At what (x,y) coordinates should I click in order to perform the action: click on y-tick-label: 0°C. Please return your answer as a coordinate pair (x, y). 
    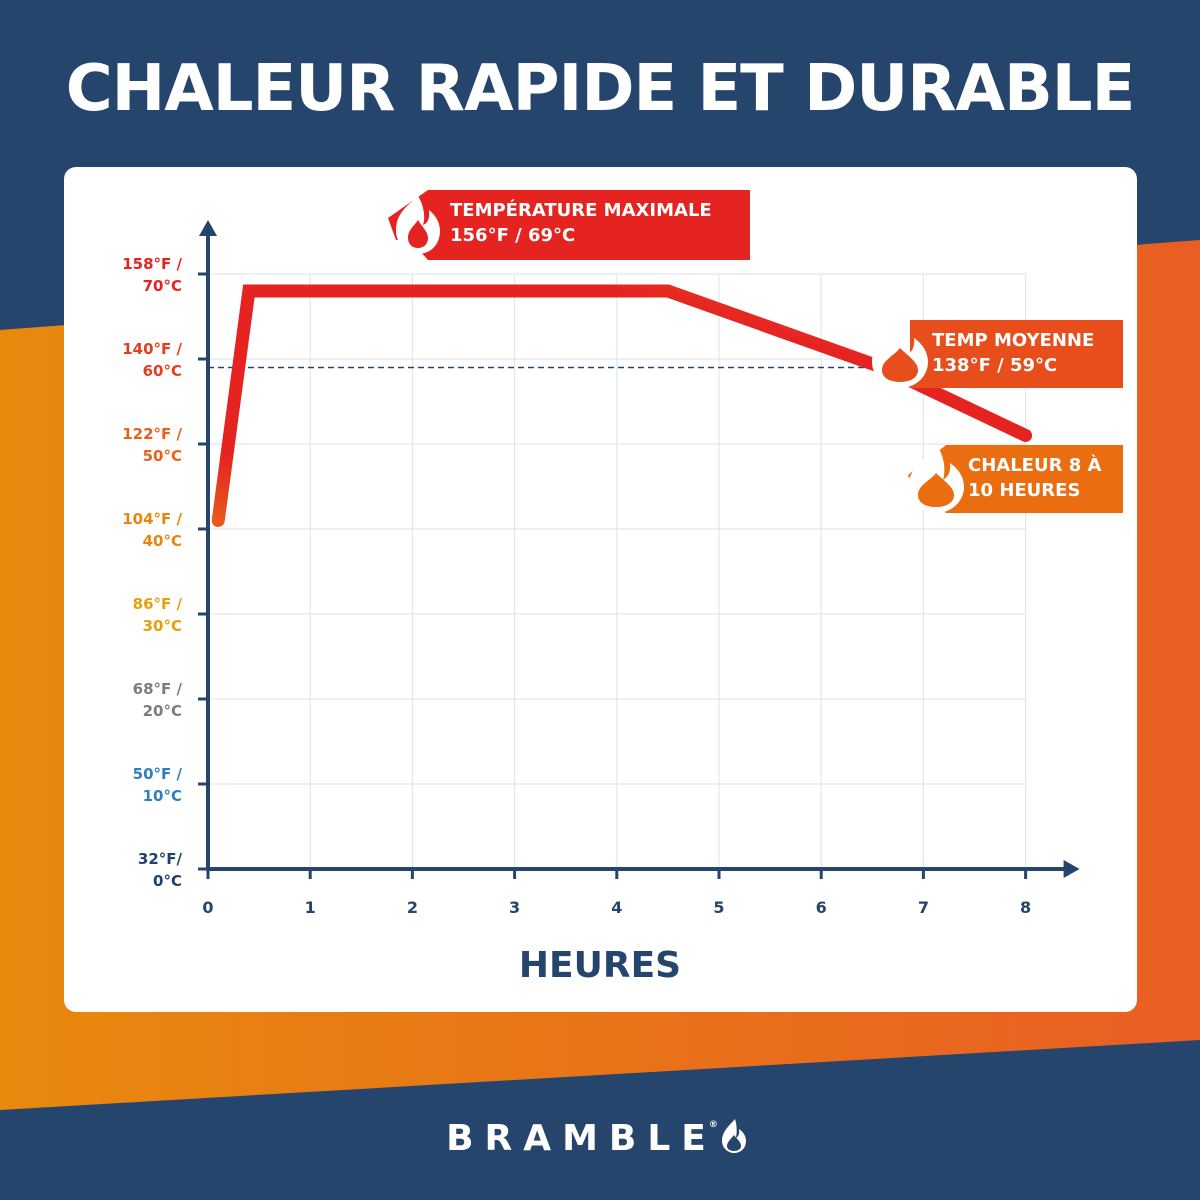
    Looking at the image, I should click on (167, 881).